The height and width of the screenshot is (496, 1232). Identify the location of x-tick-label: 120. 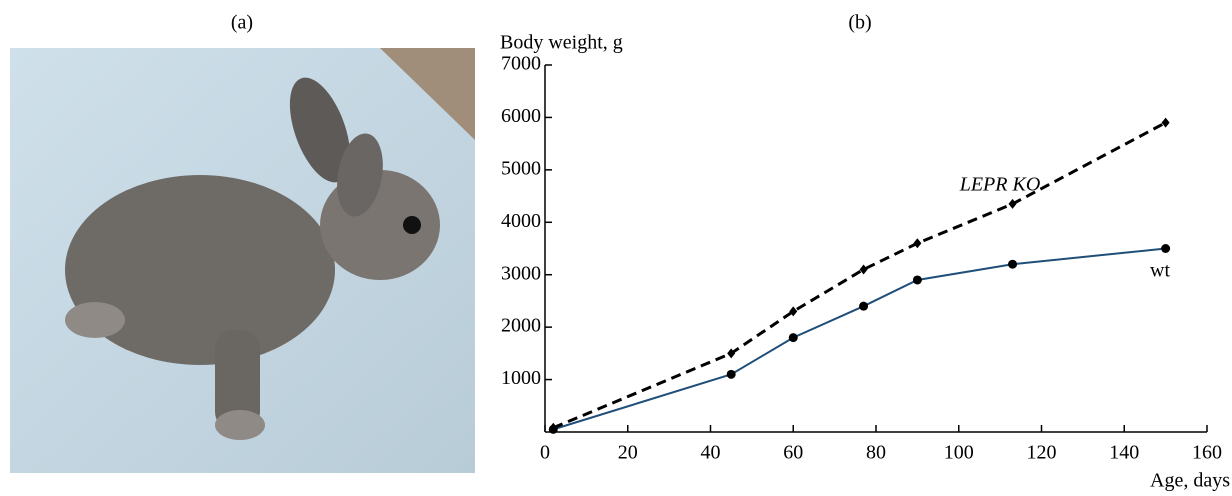
(1042, 453).